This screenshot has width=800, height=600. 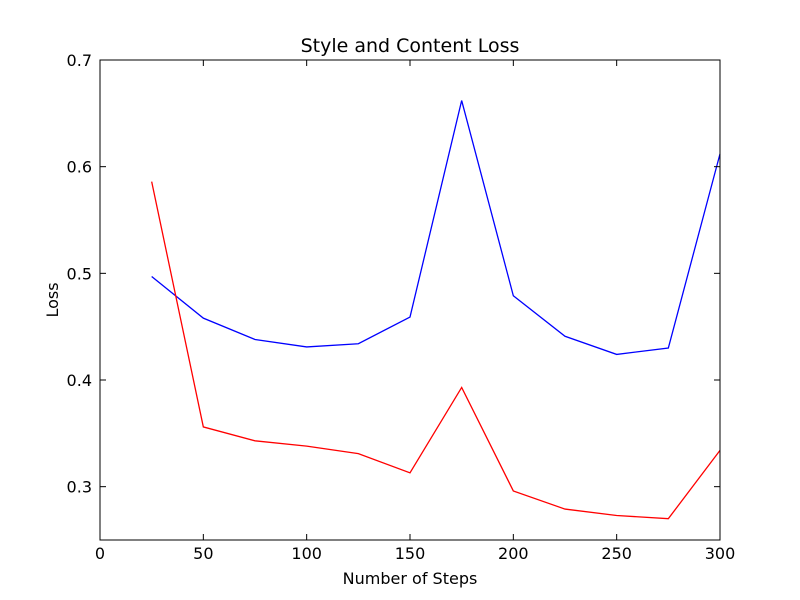 What do you see at coordinates (513, 553) in the screenshot?
I see `x-tick-label: 200` at bounding box center [513, 553].